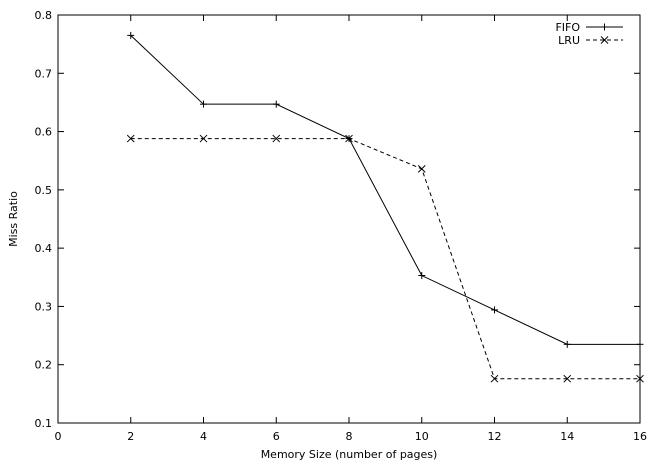 The width and height of the screenshot is (660, 462). What do you see at coordinates (44, 365) in the screenshot?
I see `y-tick-label: 0.2` at bounding box center [44, 365].